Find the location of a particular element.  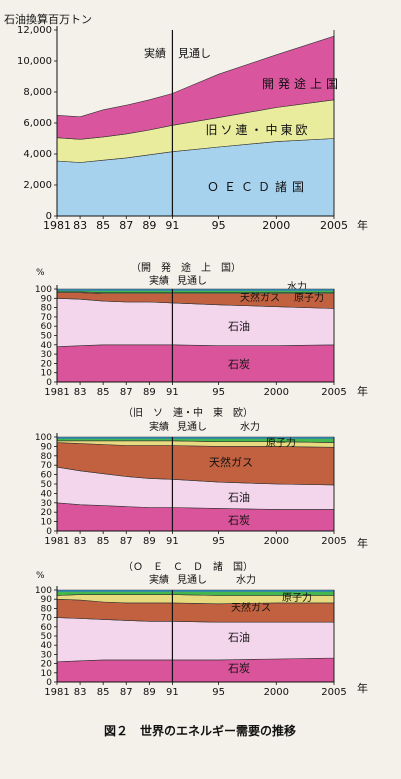

xtick-label-1-0: 1981 is located at coordinates (57, 225).